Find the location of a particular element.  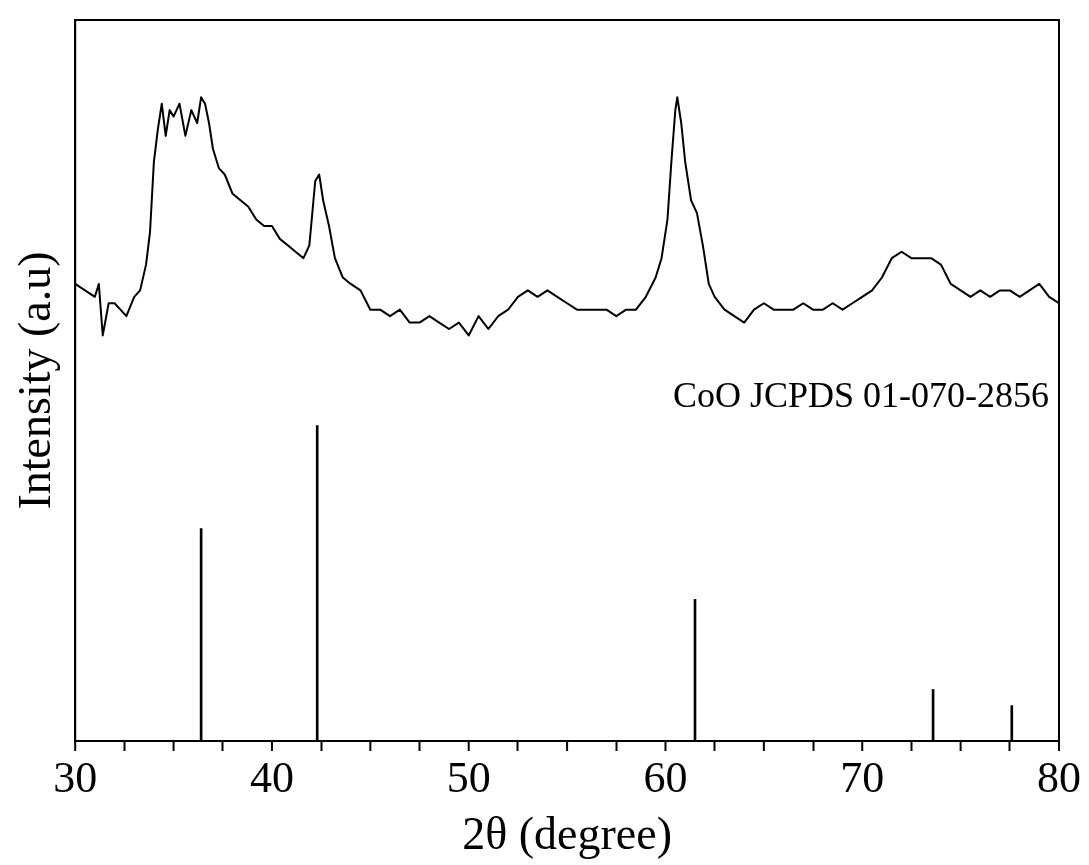

x-axis-title: 2θ (degree) is located at coordinates (567, 834).